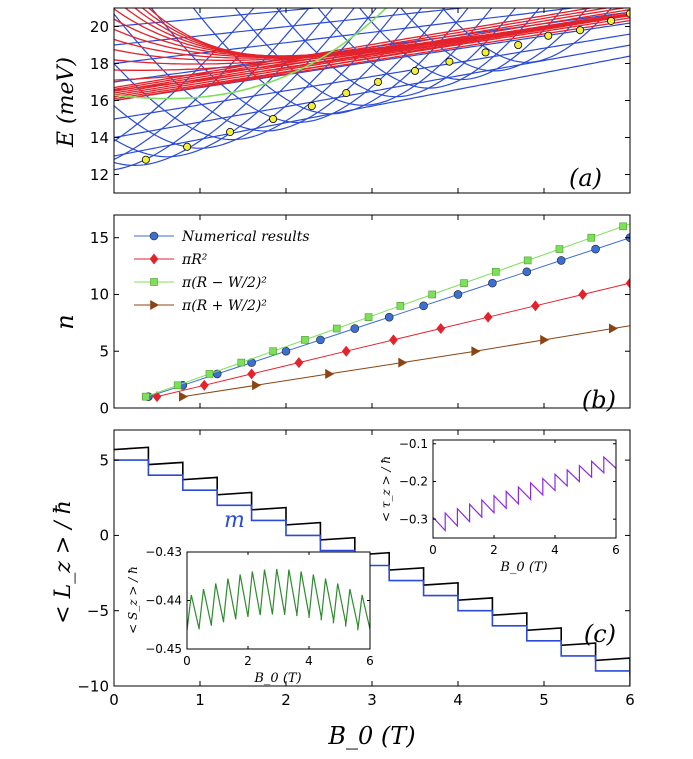  Describe the element at coordinates (278, 599) in the screenshot. I see `sz-sawtooth` at that location.